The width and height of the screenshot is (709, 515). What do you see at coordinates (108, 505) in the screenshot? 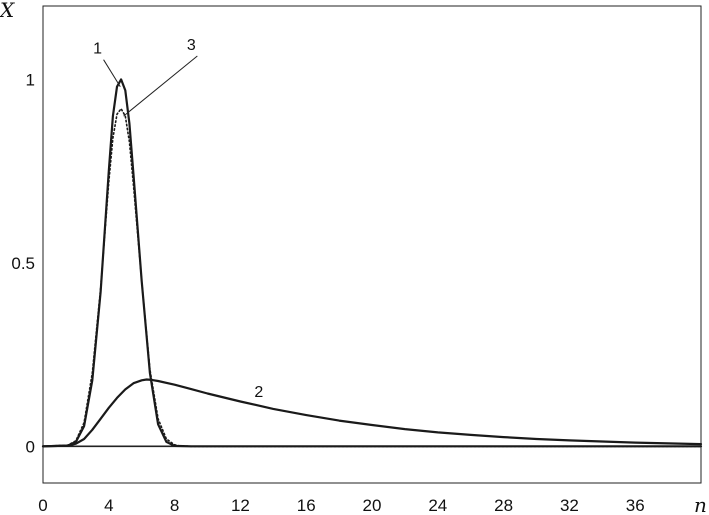
I see `x-tick-label: 4` at bounding box center [108, 505].